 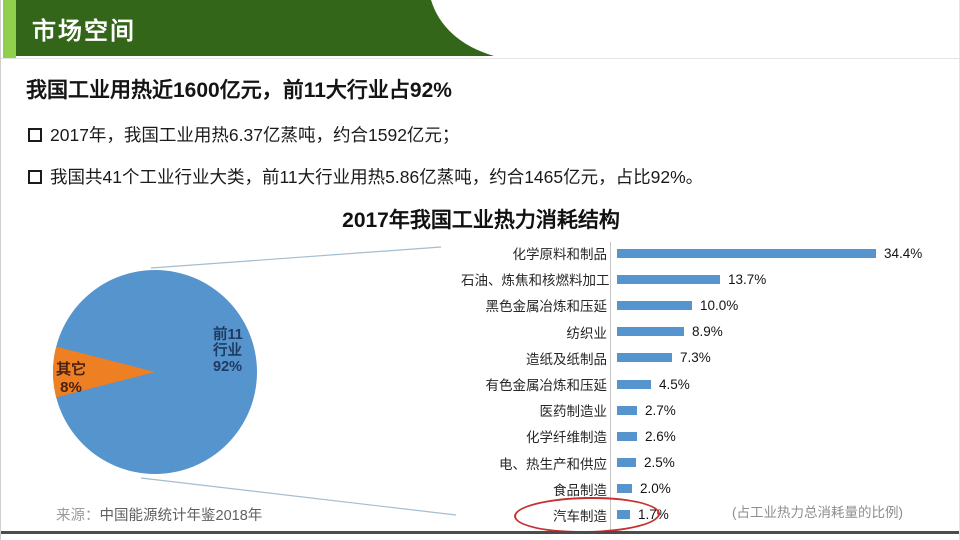 What do you see at coordinates (708, 463) in the screenshot?
I see `bar-row: 电、热生产和供应 2.5%` at bounding box center [708, 463].